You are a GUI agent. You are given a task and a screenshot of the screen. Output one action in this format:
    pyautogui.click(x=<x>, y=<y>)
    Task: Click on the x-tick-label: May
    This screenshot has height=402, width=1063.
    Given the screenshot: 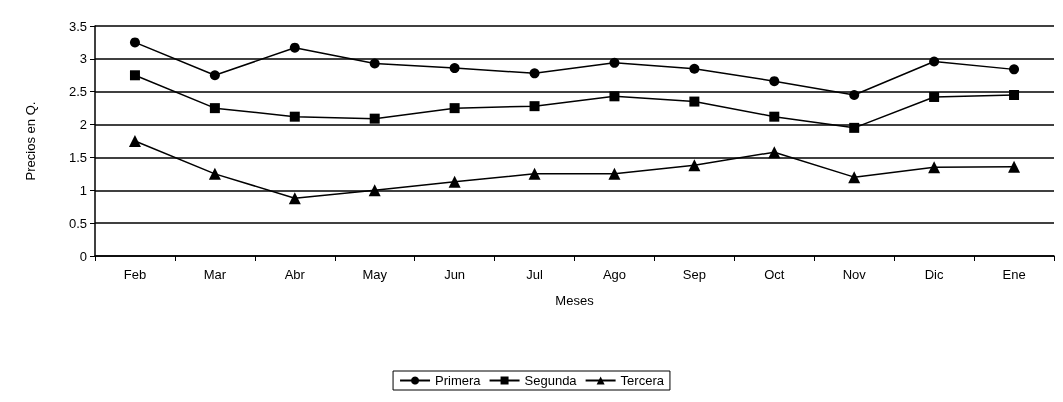 What is the action you would take?
    pyautogui.click(x=375, y=274)
    